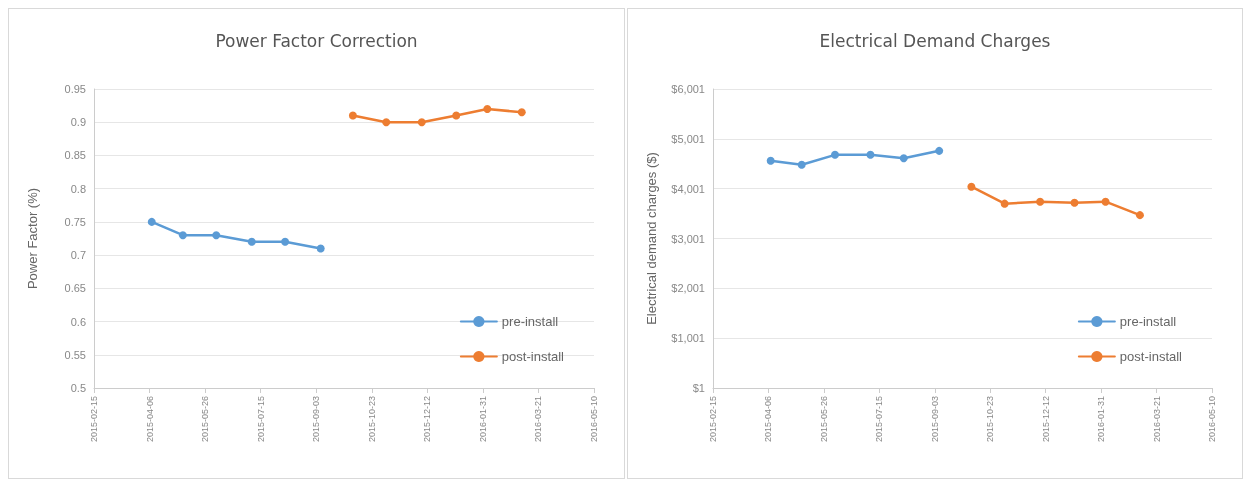 The image size is (1251, 487). I want to click on y-tick-label: $1,001, so click(688, 338).